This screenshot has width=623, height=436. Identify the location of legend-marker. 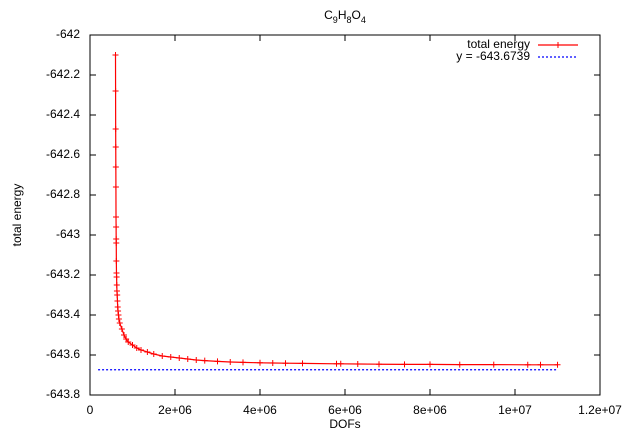
(558, 45).